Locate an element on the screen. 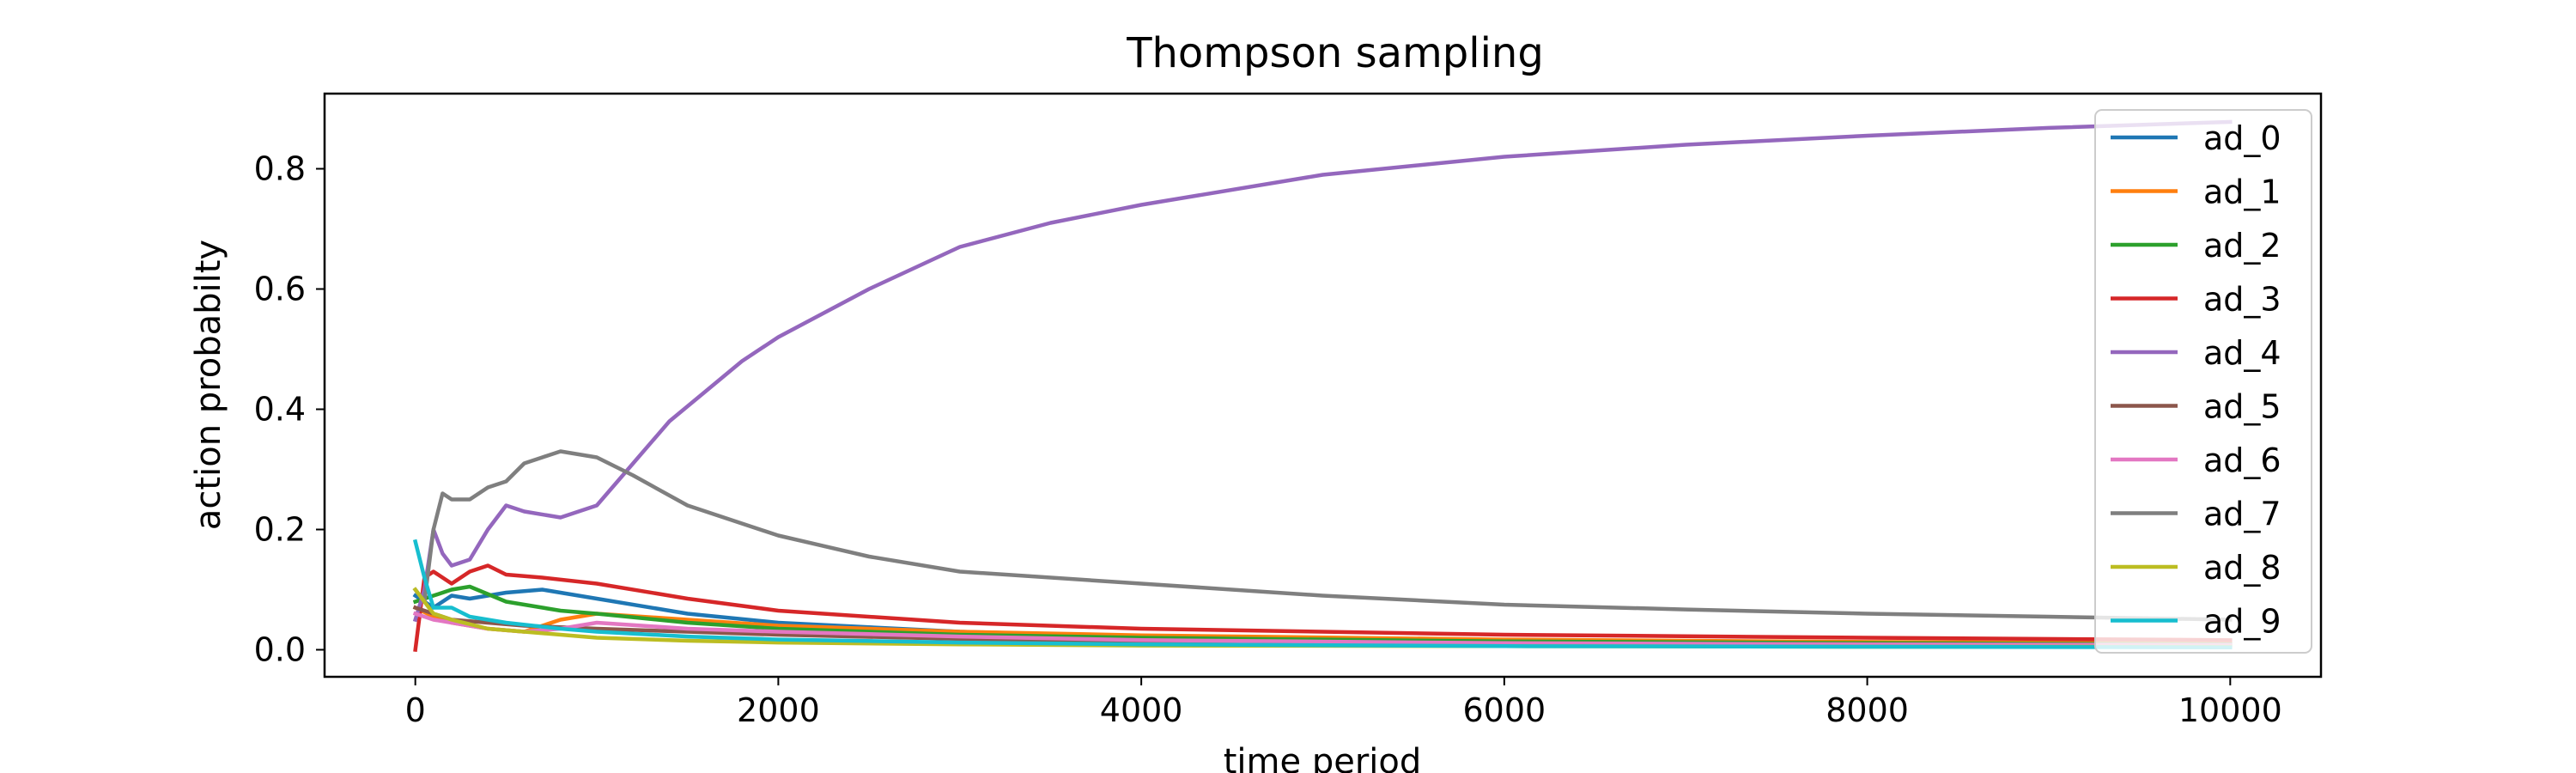  x-tick-label: 6000 is located at coordinates (1504, 710).